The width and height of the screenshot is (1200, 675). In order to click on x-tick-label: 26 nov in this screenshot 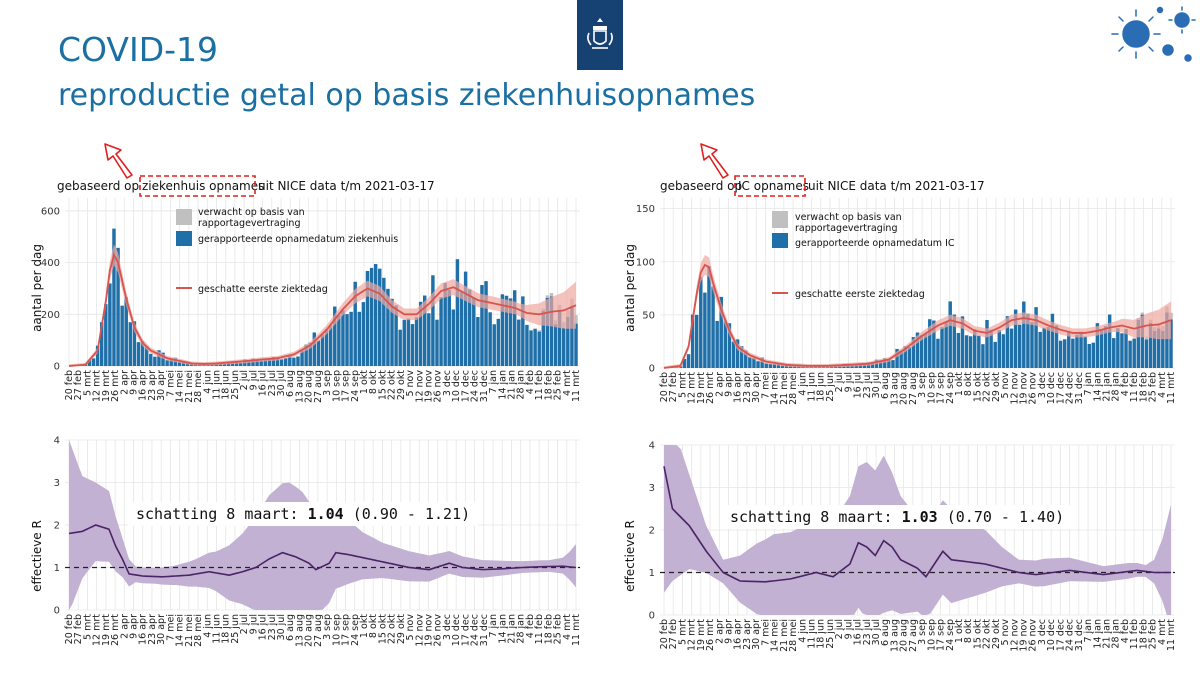, I will do `click(1033, 635)`.